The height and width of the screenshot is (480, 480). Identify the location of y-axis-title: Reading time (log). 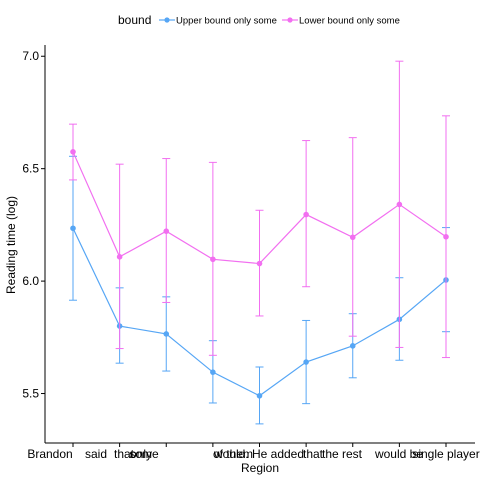
(11, 245).